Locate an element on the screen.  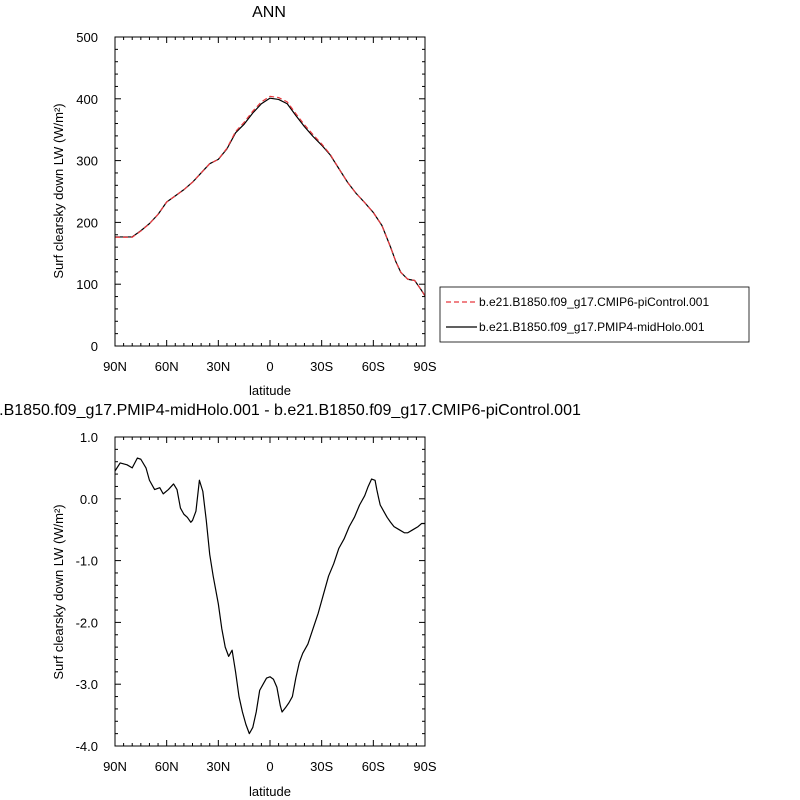
legend-box is located at coordinates (594, 314).